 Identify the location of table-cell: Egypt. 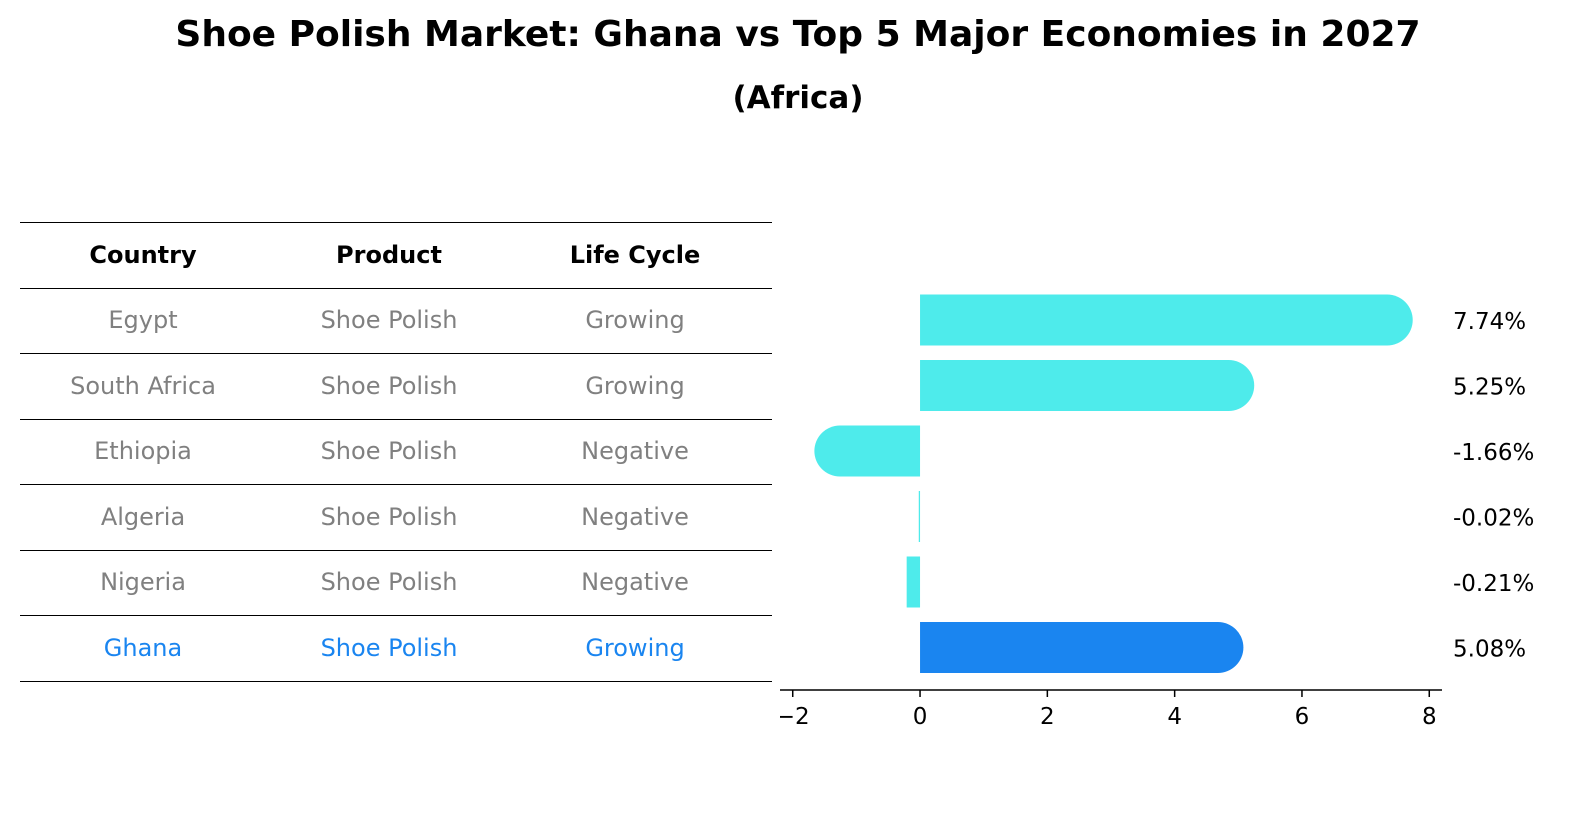
(143, 320).